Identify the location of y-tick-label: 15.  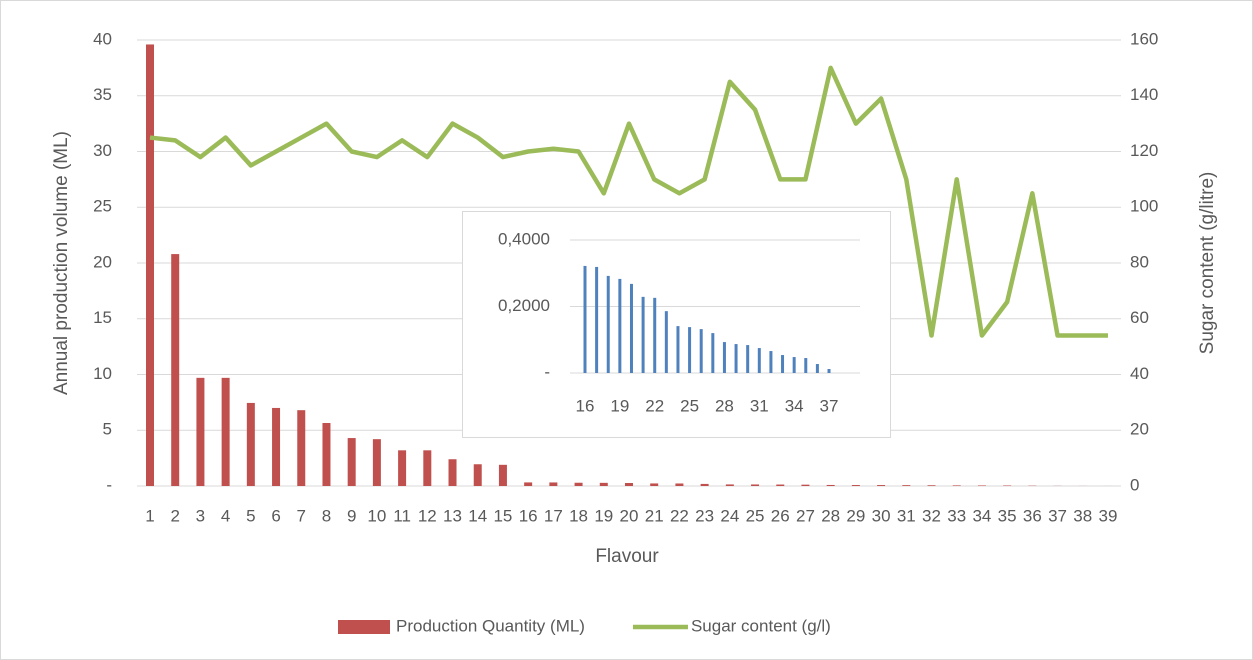
(102, 317).